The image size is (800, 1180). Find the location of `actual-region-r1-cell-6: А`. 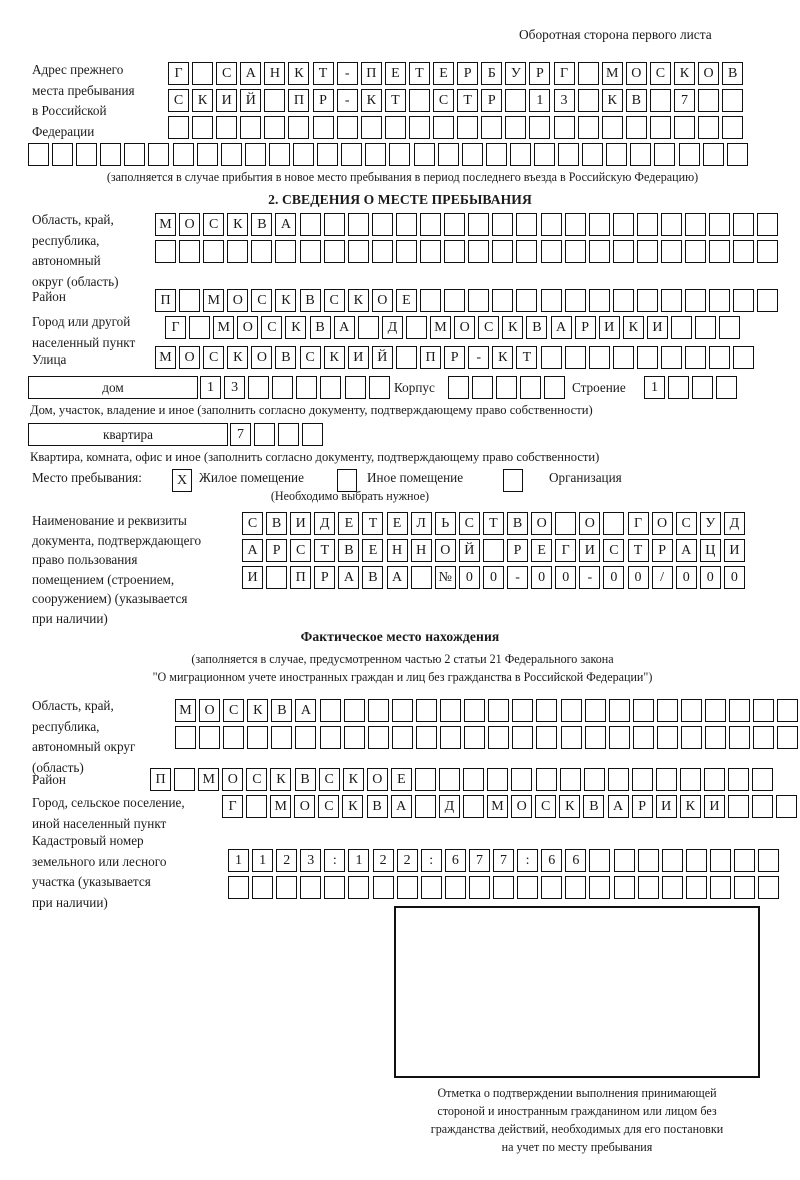

actual-region-r1-cell-6: А is located at coordinates (306, 710).